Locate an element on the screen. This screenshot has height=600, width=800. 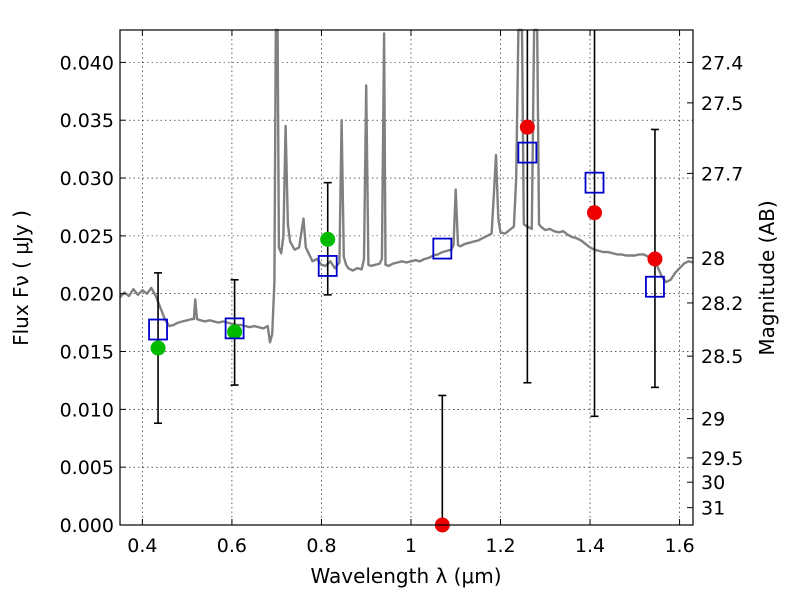
y-tick-label: 0.000 is located at coordinates (87, 526).